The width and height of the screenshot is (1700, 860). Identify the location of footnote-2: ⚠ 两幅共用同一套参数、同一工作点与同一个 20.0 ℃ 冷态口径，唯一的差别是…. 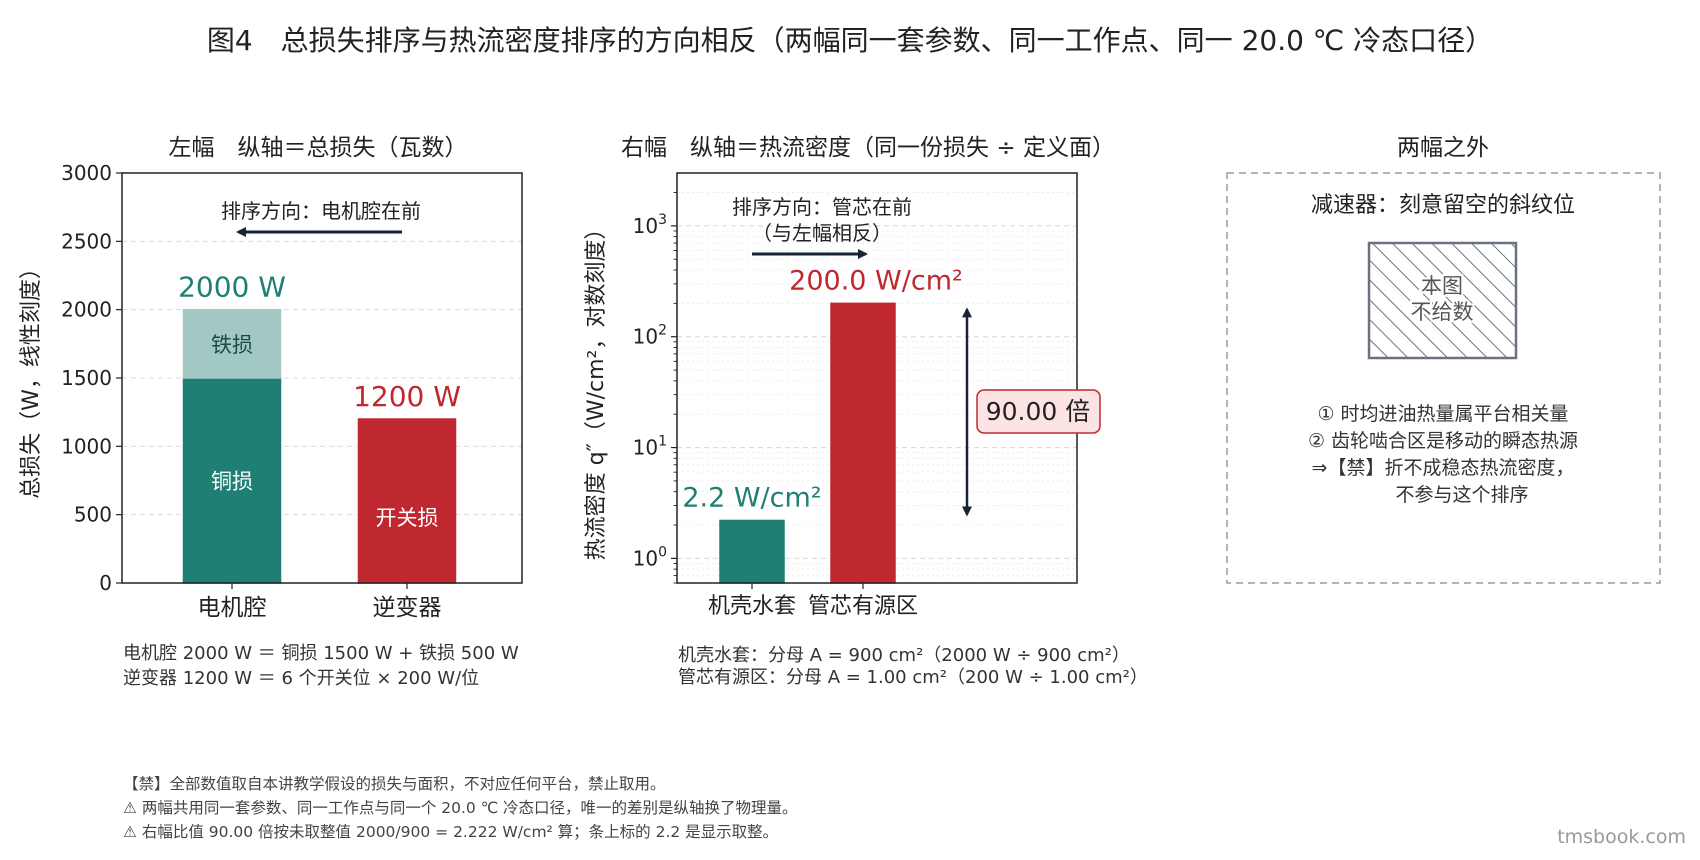
(460, 808).